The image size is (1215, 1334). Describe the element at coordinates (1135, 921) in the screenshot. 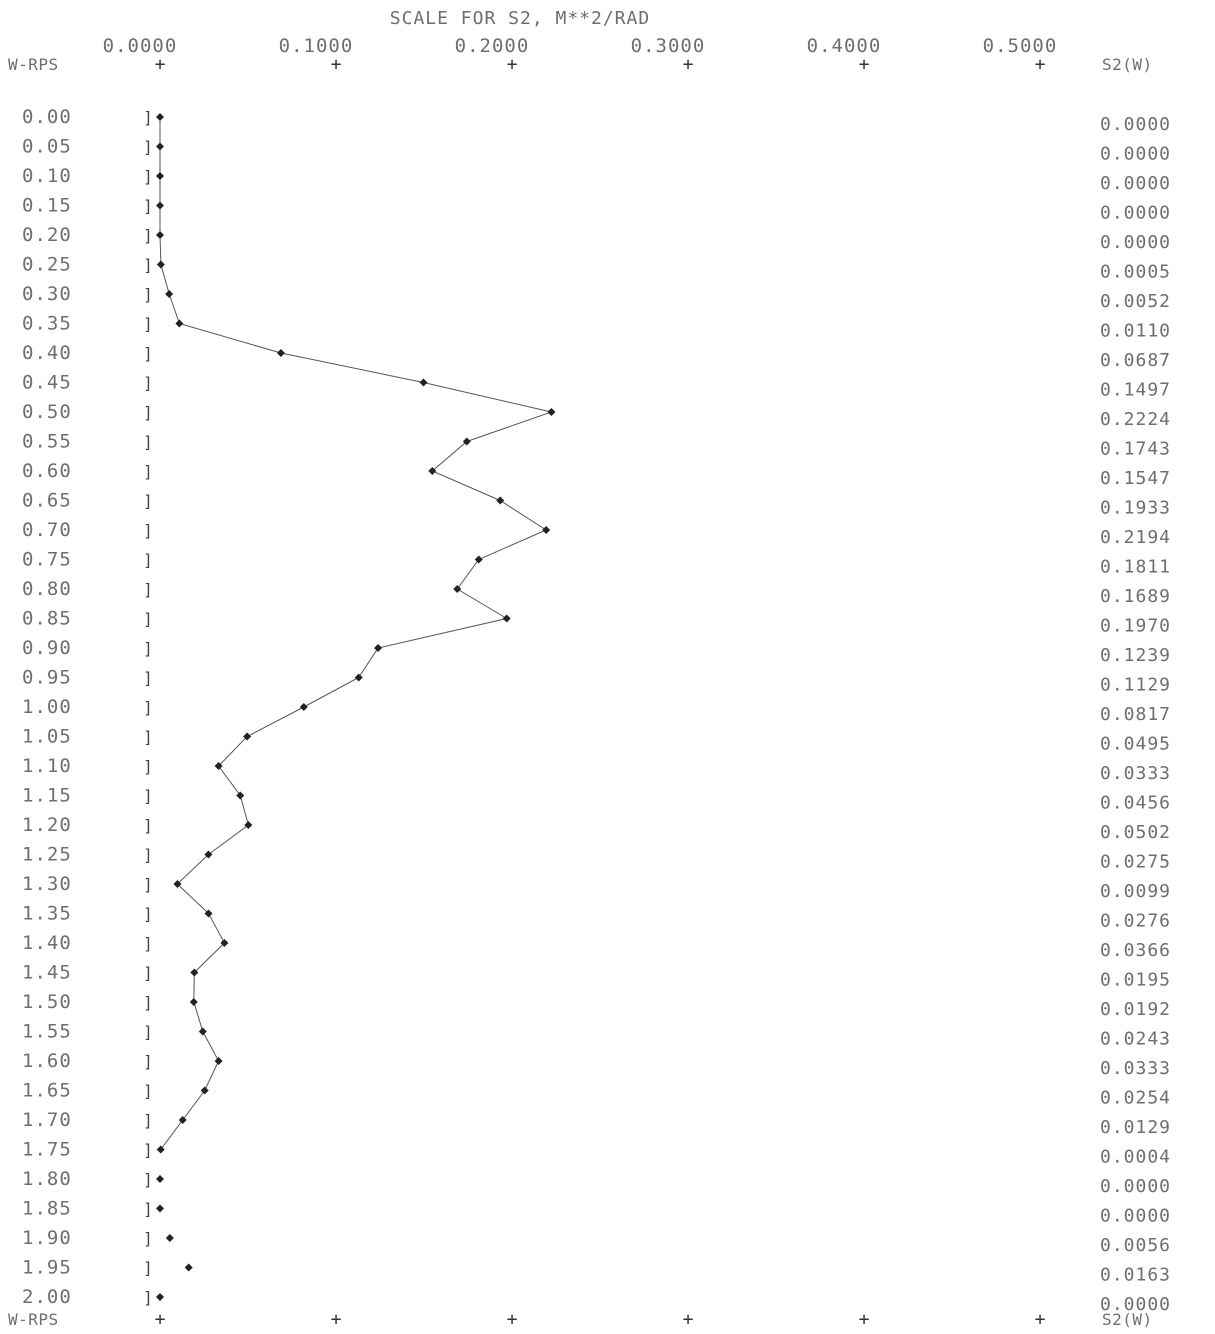

I see `s2-value-label: 0.0276` at that location.